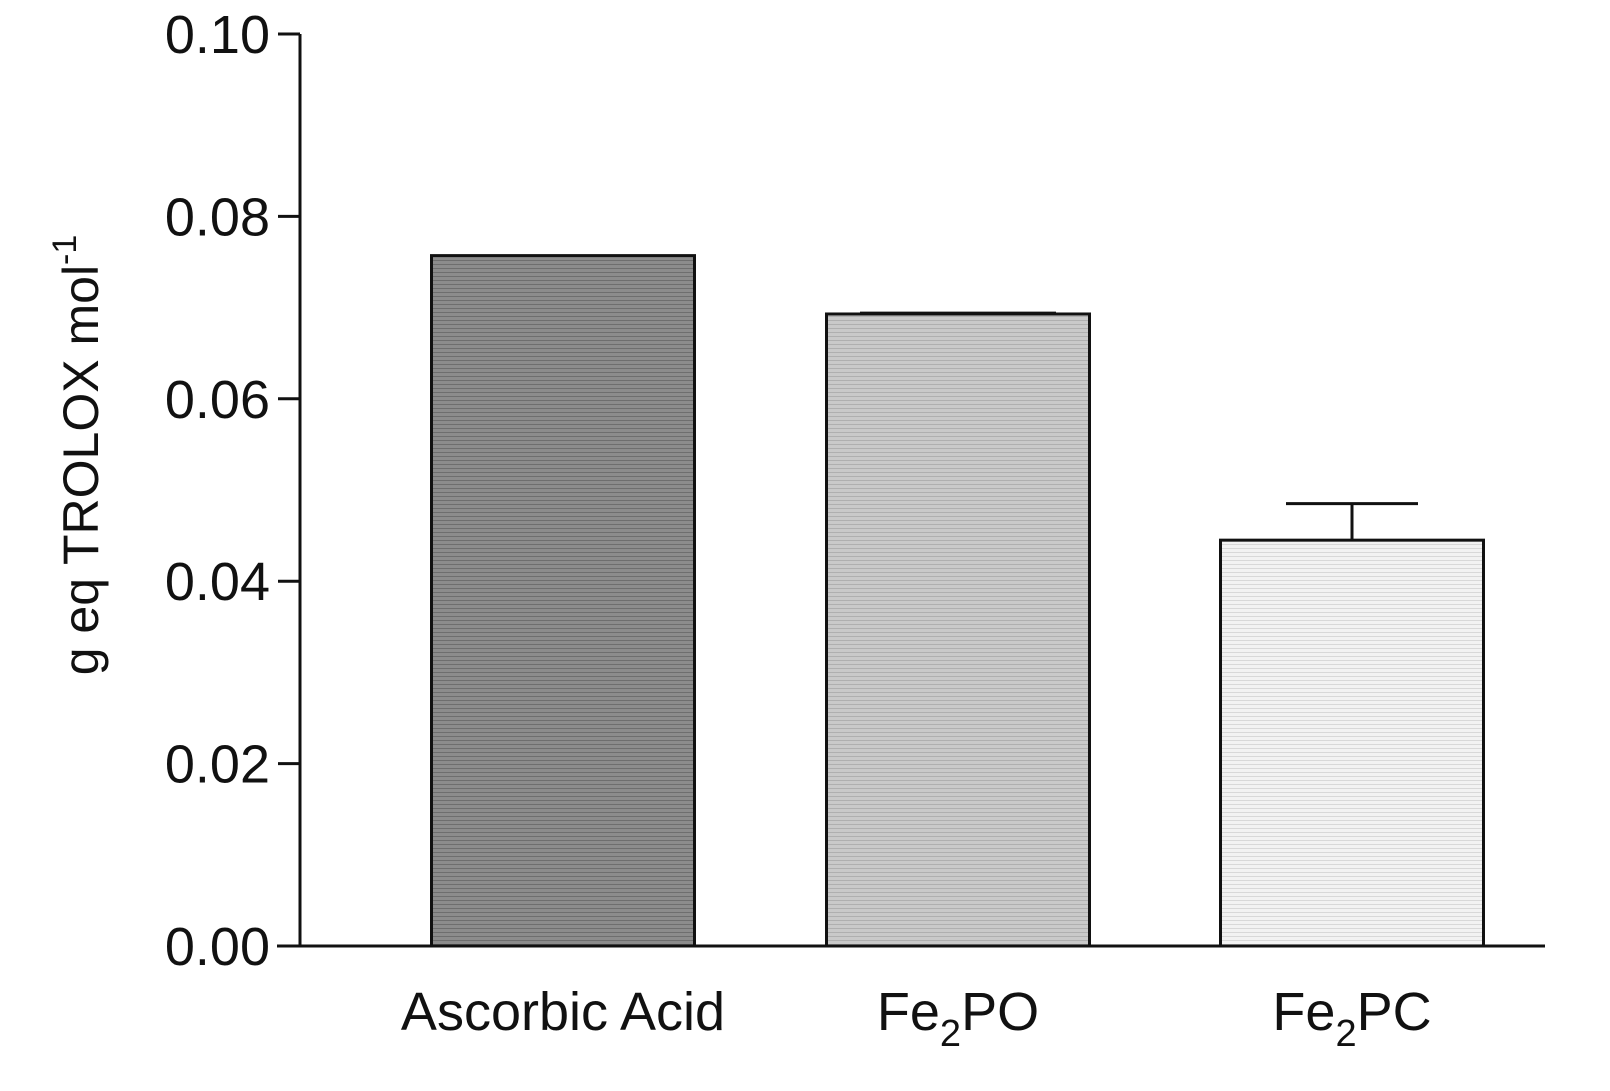 This screenshot has height=1091, width=1610. Describe the element at coordinates (1351, 1018) in the screenshot. I see `category-label-fe2pc: Fe2PC` at that location.